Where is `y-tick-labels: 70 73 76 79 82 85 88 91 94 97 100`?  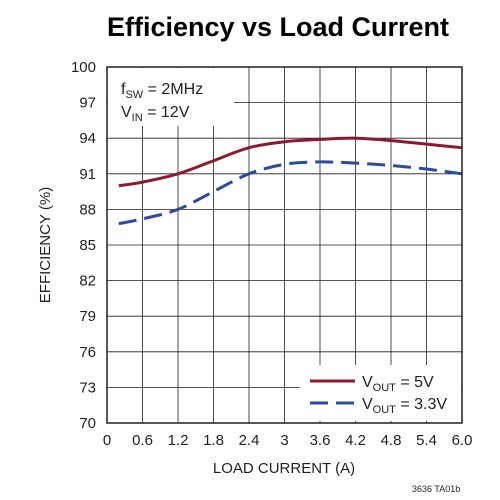
y-tick-labels: 70 73 76 79 82 85 88 91 94 97 100 is located at coordinates (83, 245).